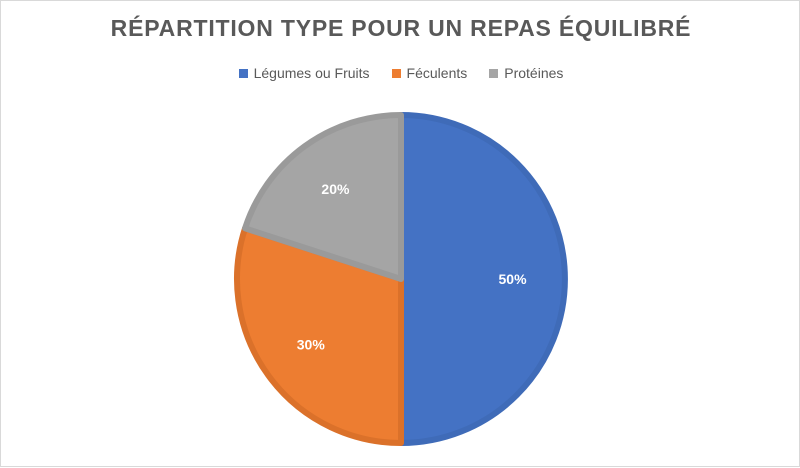 This screenshot has height=468, width=800. Describe the element at coordinates (311, 345) in the screenshot. I see `data-label-feculents: 30%` at that location.